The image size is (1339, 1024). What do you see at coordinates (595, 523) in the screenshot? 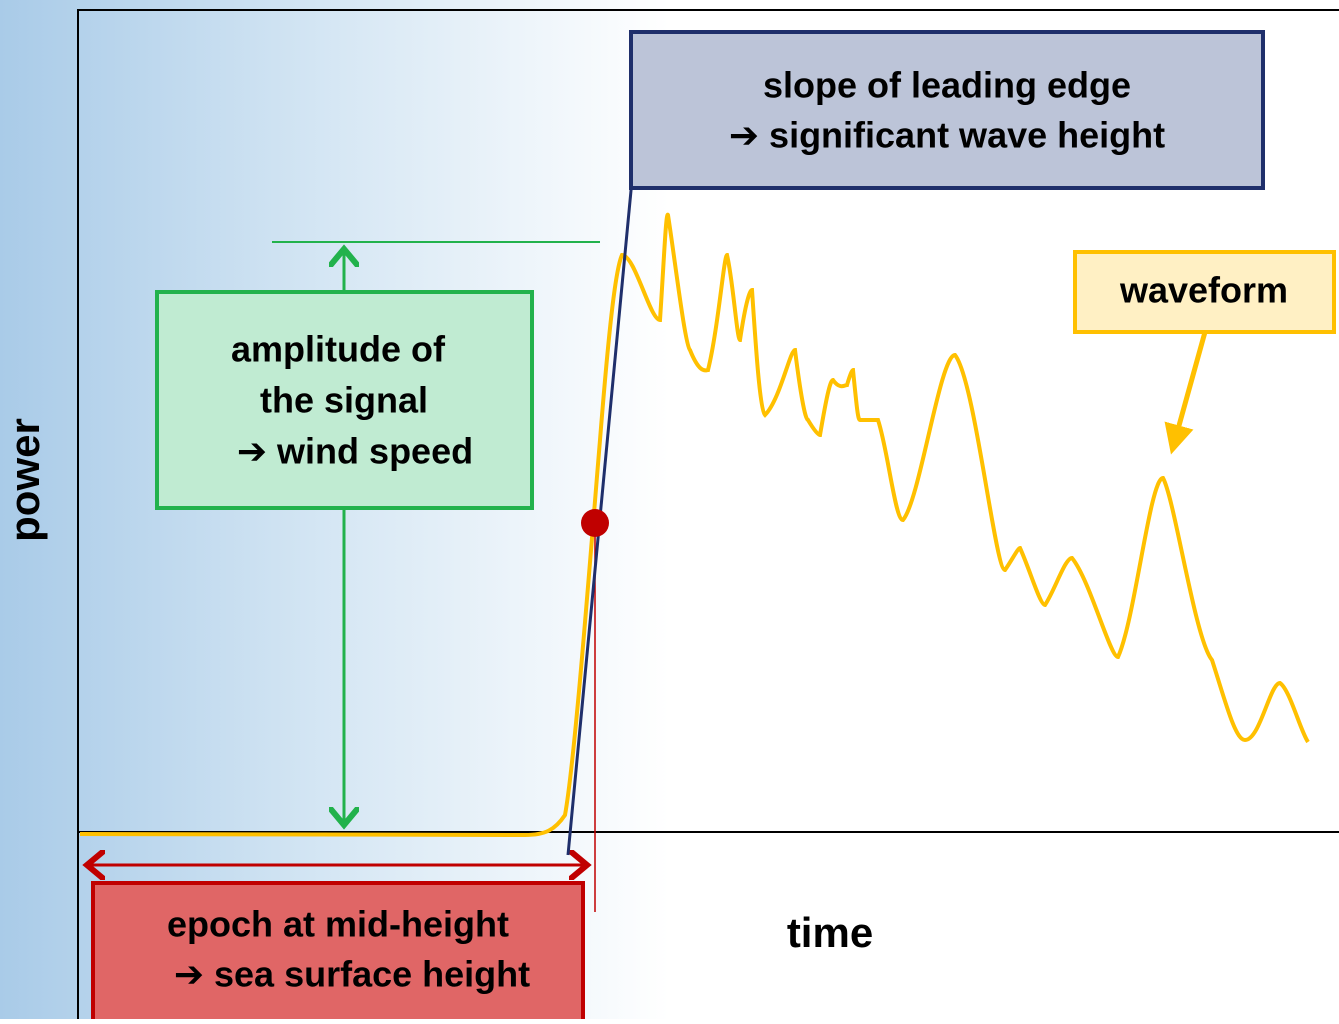
I see `mid-height-point` at bounding box center [595, 523].